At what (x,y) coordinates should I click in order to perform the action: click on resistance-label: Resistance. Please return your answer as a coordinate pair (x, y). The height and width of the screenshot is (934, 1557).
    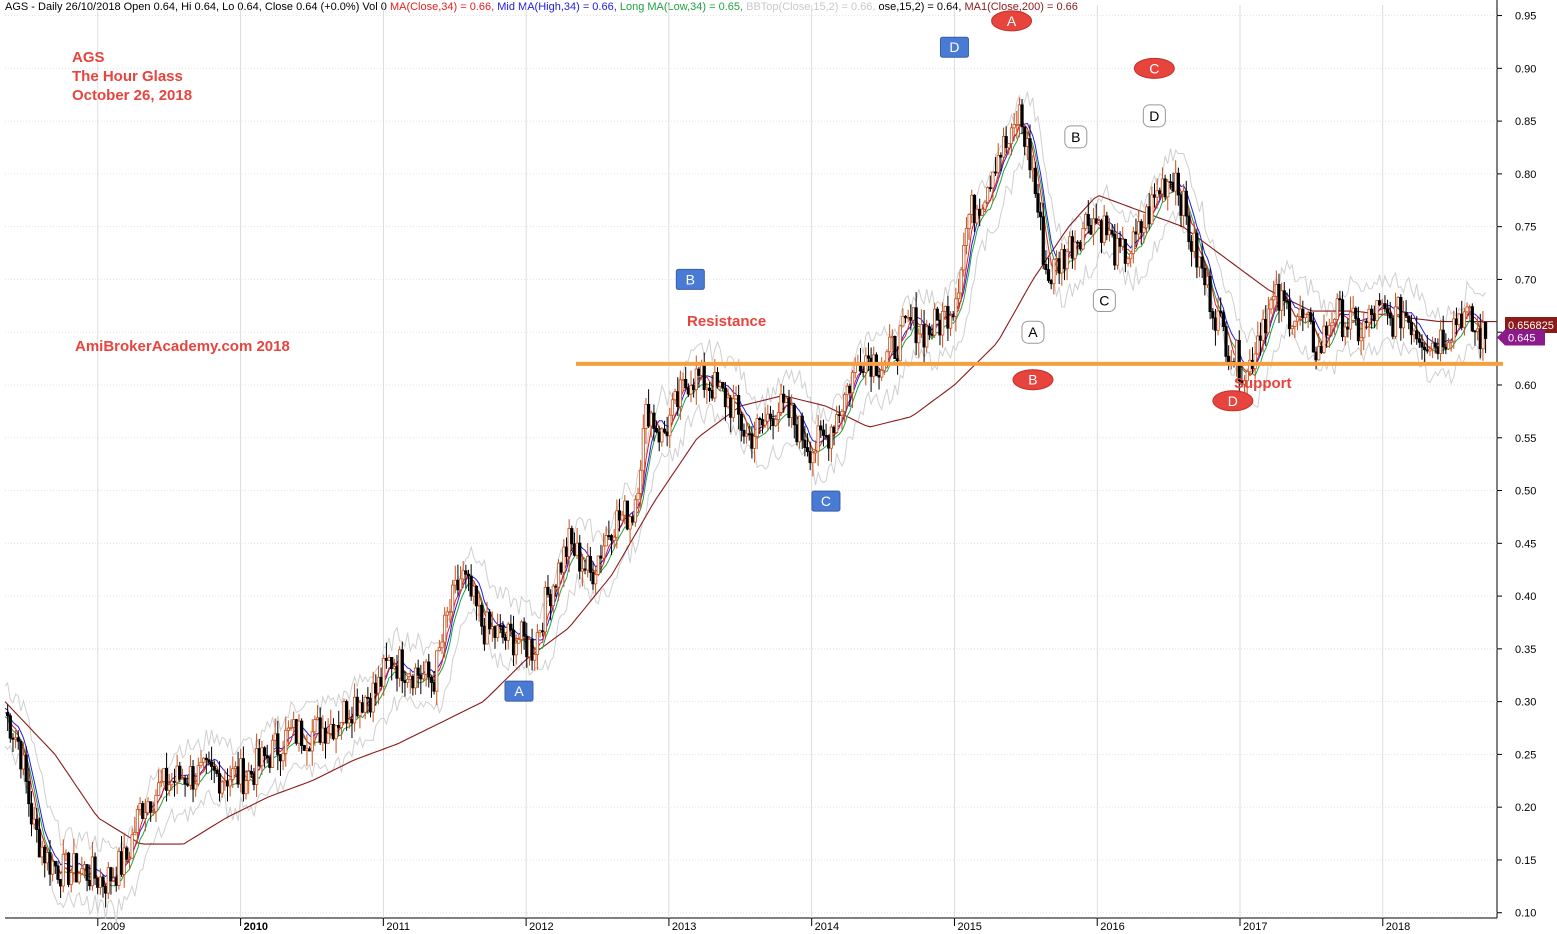
    Looking at the image, I should click on (727, 321).